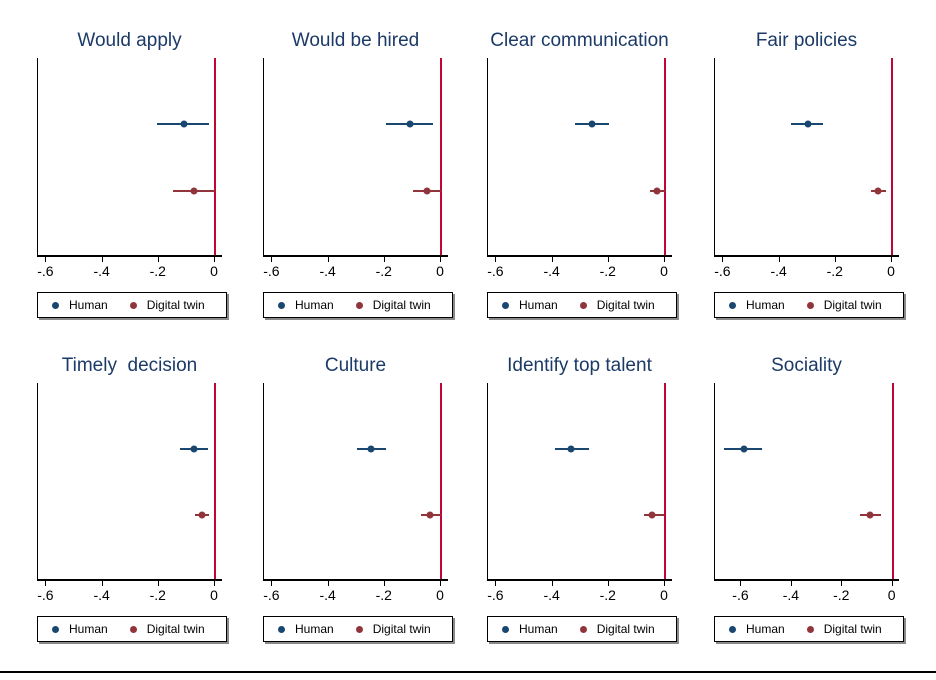 The width and height of the screenshot is (936, 680). Describe the element at coordinates (579, 365) in the screenshot. I see `panel-title: Identify top talent` at that location.